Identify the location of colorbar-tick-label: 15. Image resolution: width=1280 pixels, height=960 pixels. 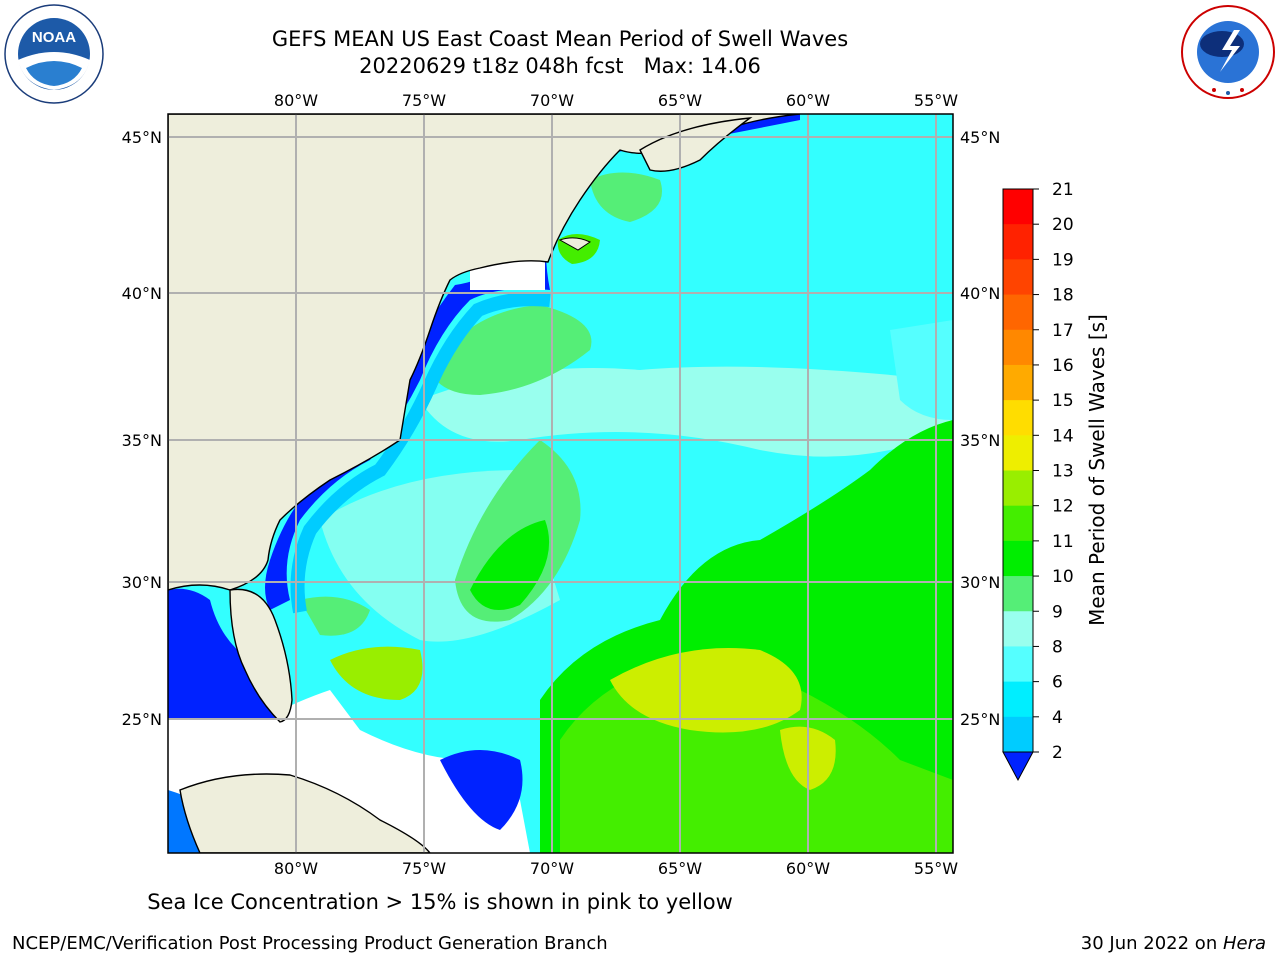
(1063, 401).